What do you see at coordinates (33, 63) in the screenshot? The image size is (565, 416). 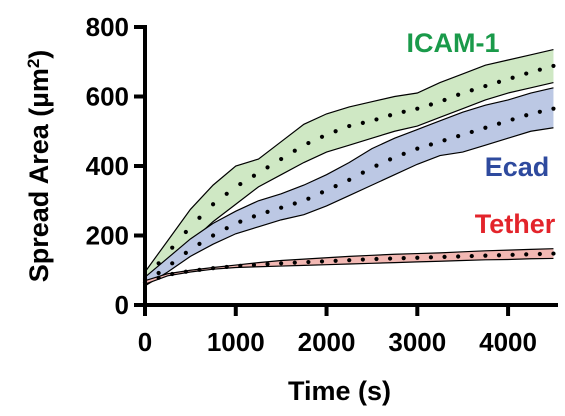 I see `y-axis-title-superscript: 2` at bounding box center [33, 63].